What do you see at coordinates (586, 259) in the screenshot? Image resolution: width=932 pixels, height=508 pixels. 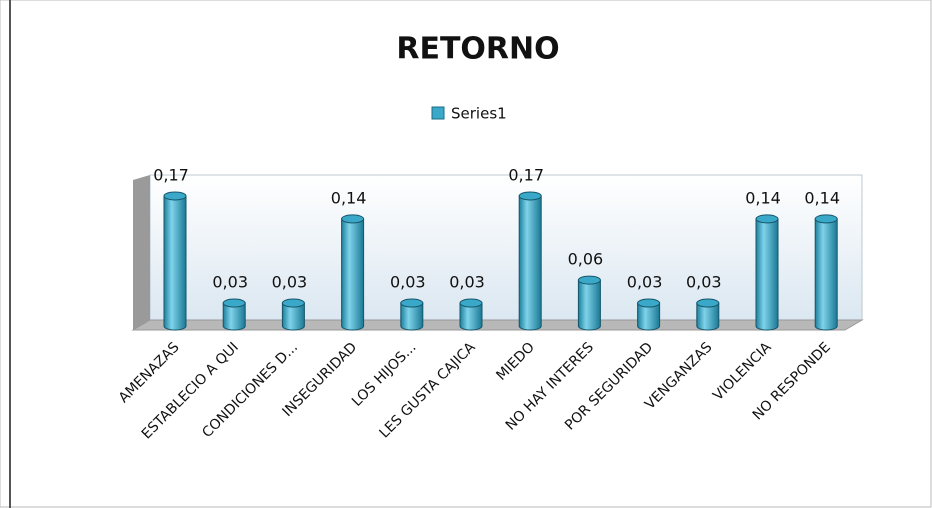 I see `data-label: 0,06` at bounding box center [586, 259].